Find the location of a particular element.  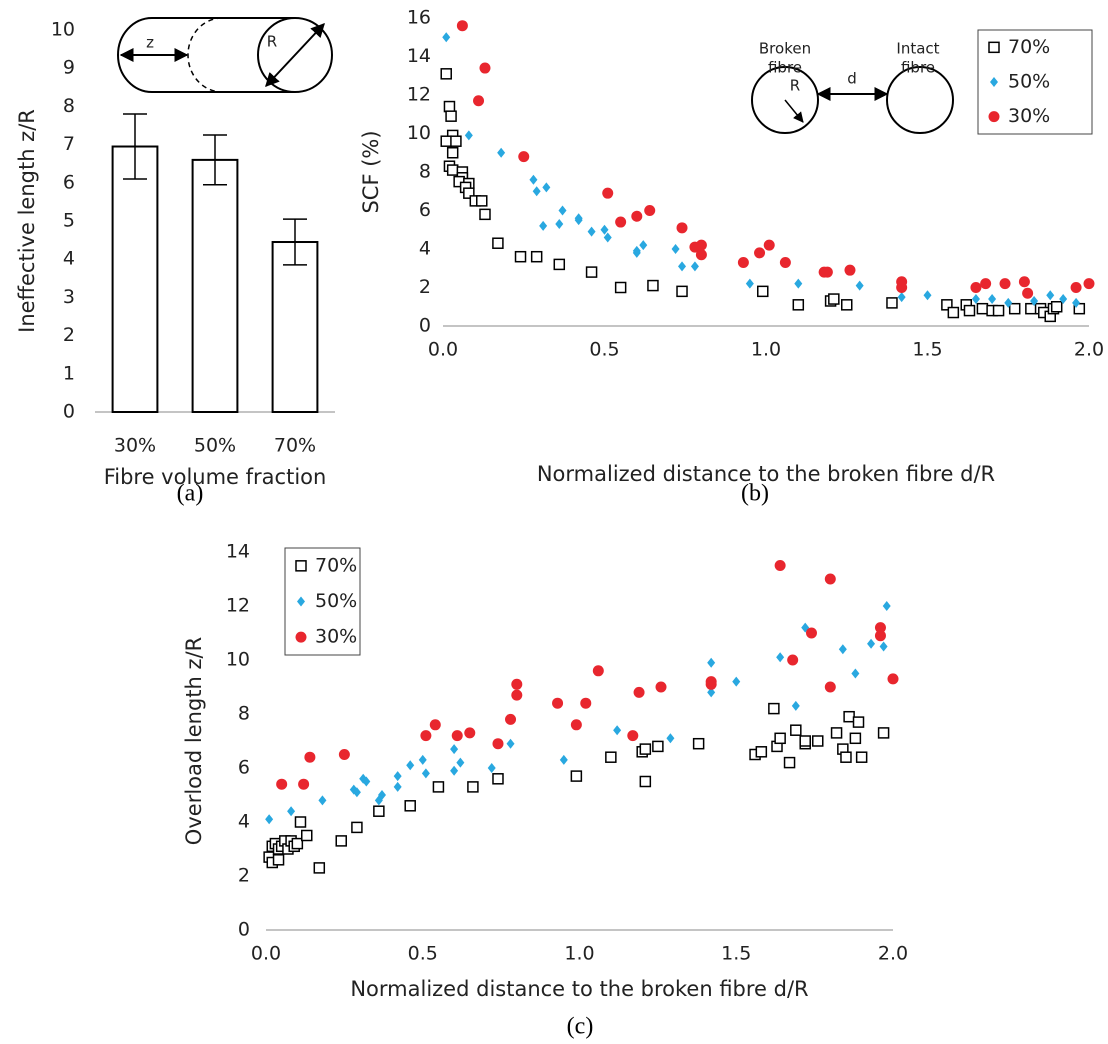

x-axis-title: Fibre volume fraction is located at coordinates (215, 477).